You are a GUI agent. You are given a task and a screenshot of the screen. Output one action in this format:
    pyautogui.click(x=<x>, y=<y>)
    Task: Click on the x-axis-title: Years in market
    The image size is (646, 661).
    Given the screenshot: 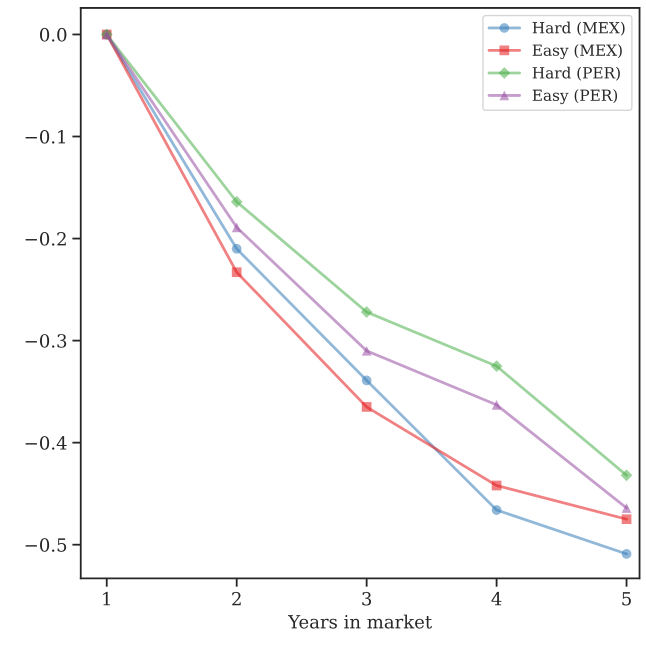 What is the action you would take?
    pyautogui.click(x=360, y=621)
    